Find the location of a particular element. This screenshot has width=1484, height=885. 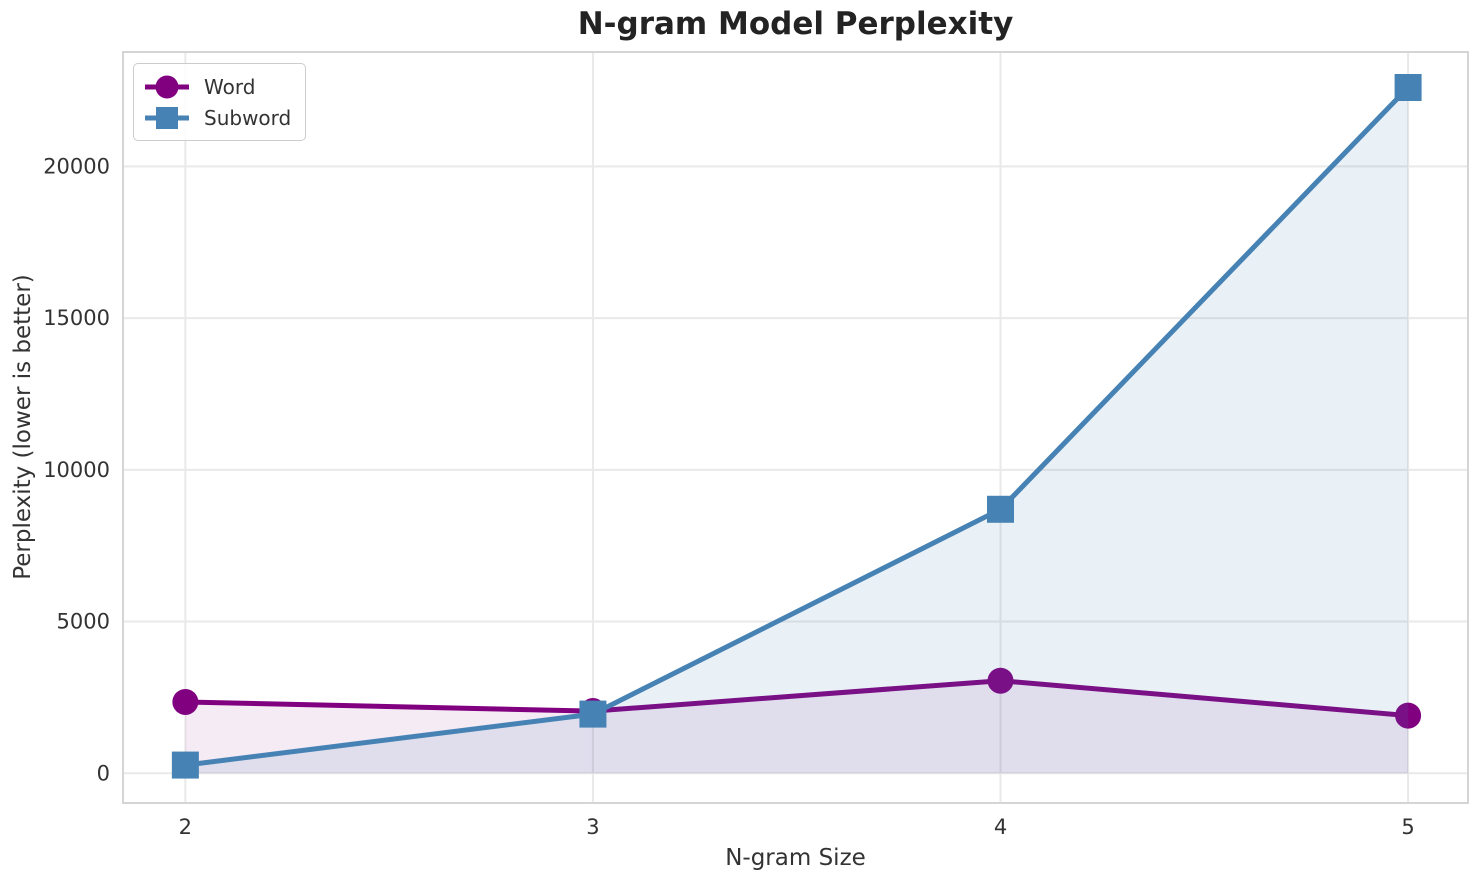

x-tick-label-3: 3 is located at coordinates (592, 827).